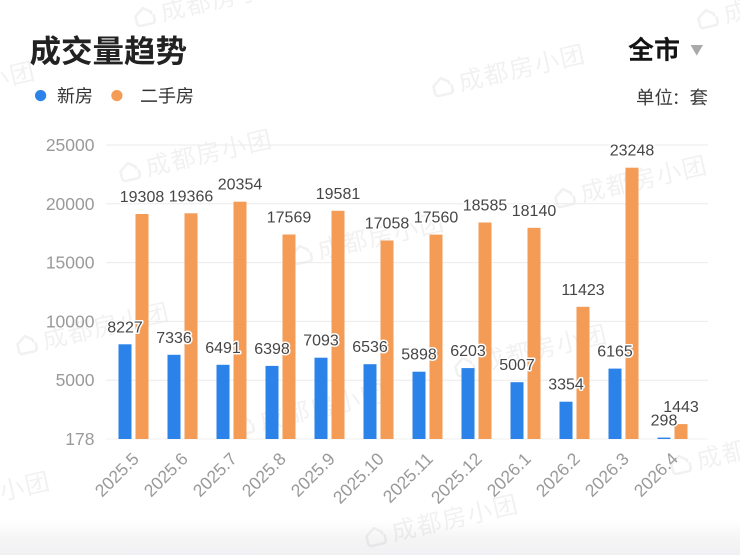  Describe the element at coordinates (70, 204) in the screenshot. I see `svg-text: 20000` at that location.